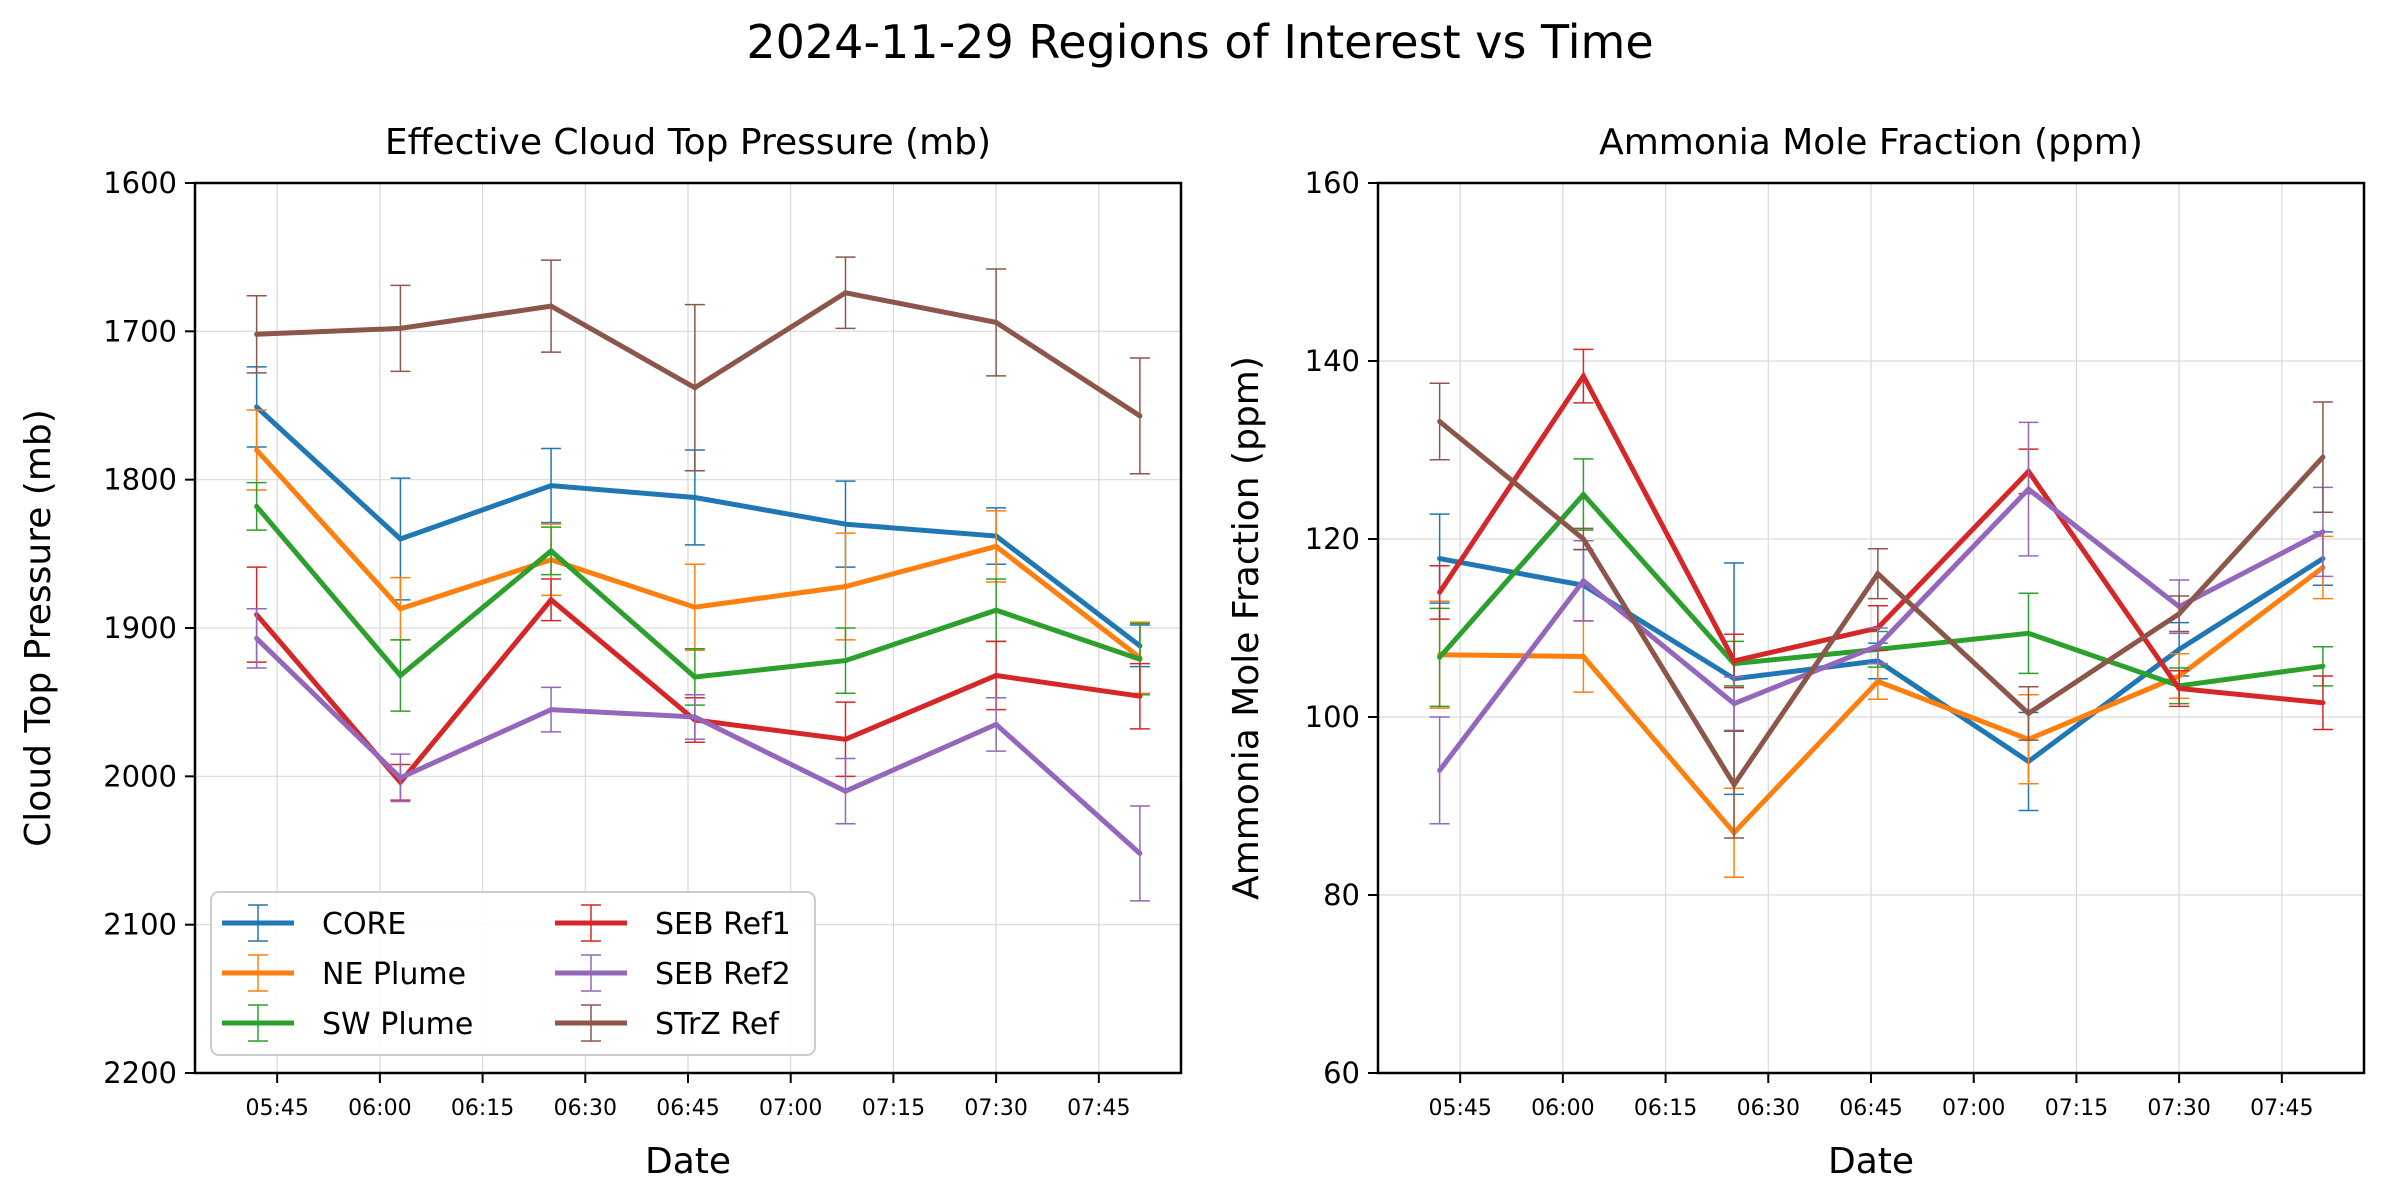 The image size is (2400, 1200). I want to click on y-tick-label: 1800, so click(140, 480).